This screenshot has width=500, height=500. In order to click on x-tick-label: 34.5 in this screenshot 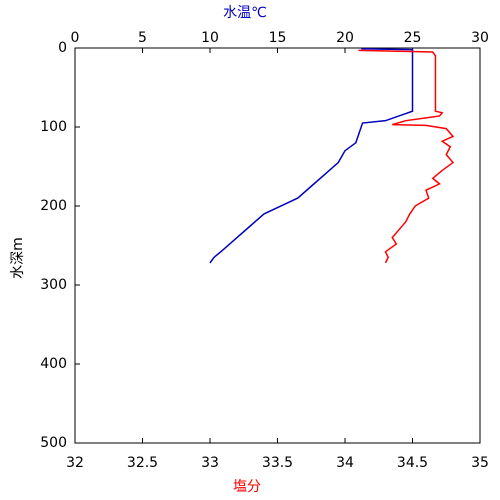, I will do `click(412, 463)`.